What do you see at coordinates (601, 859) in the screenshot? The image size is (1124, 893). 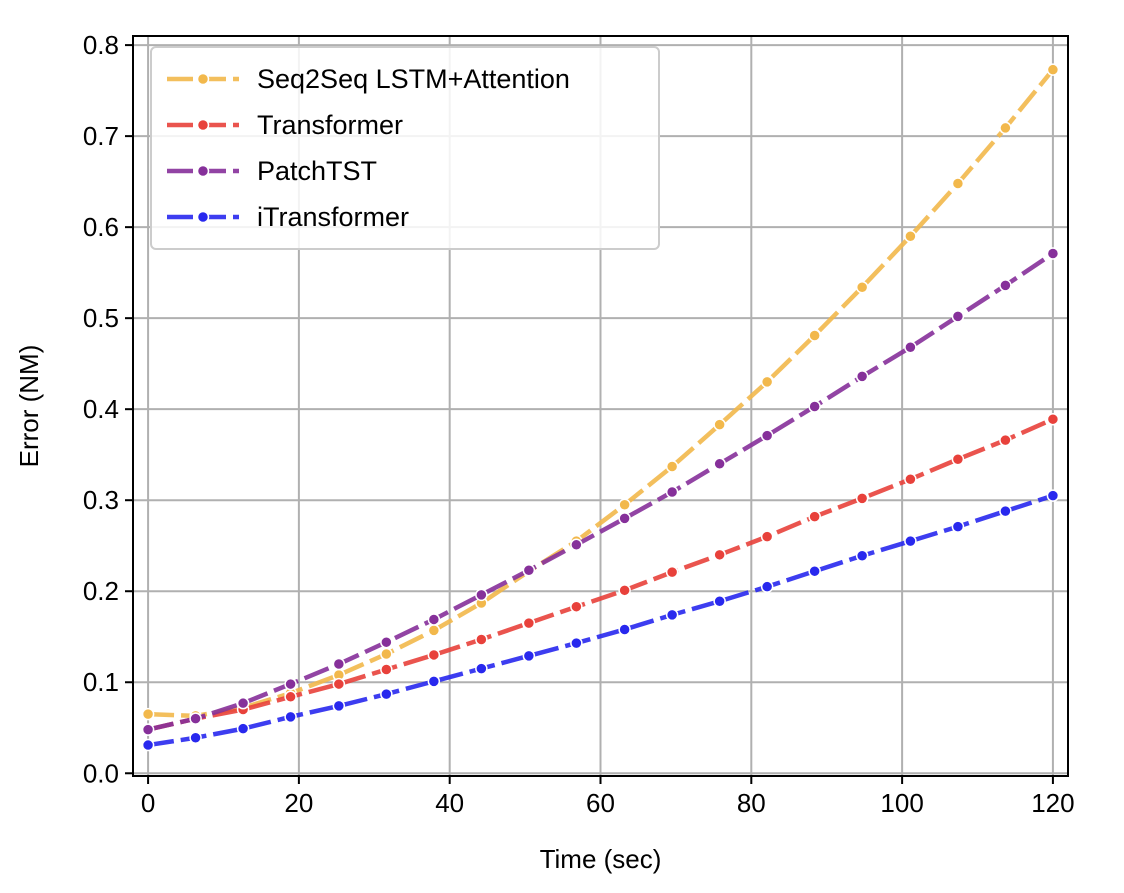 I see `x-axis-label: Time (sec)` at bounding box center [601, 859].